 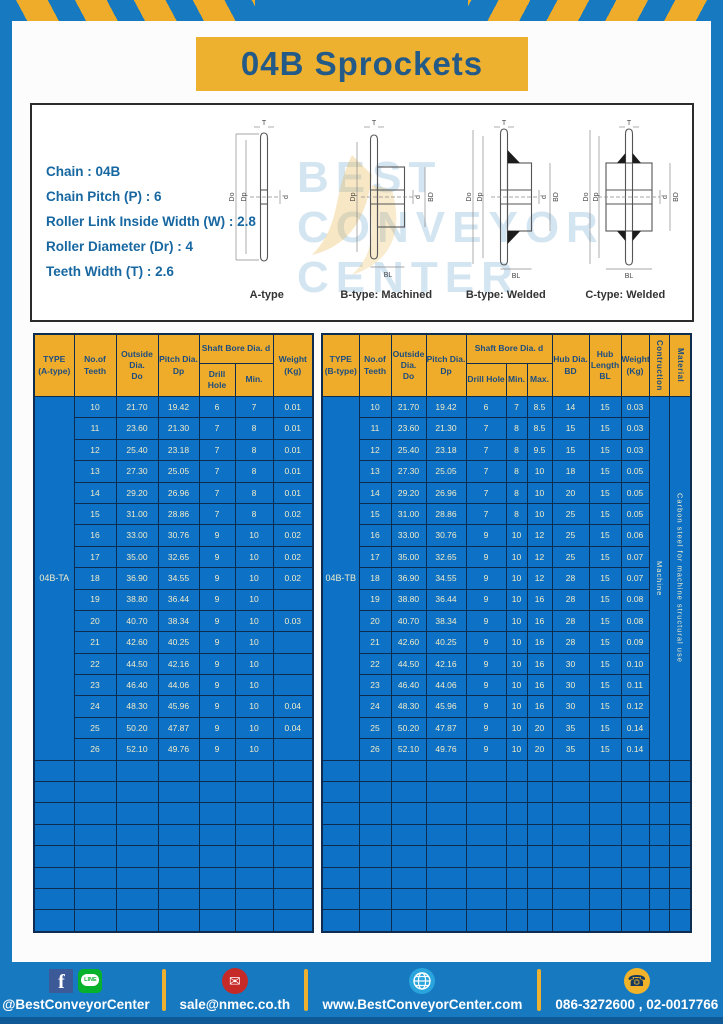 What do you see at coordinates (254, 492) in the screenshot?
I see `data-cell: 8` at bounding box center [254, 492].